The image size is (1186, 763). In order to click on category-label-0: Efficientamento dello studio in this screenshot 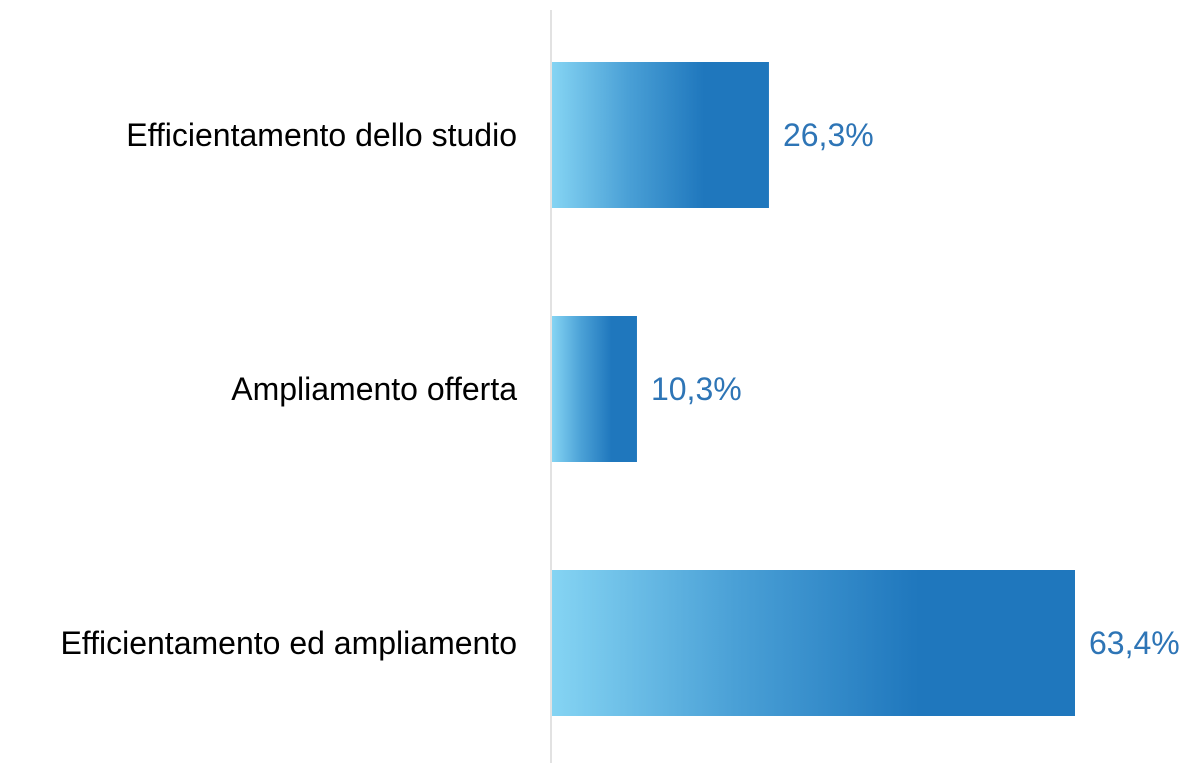, I will do `click(321, 135)`.